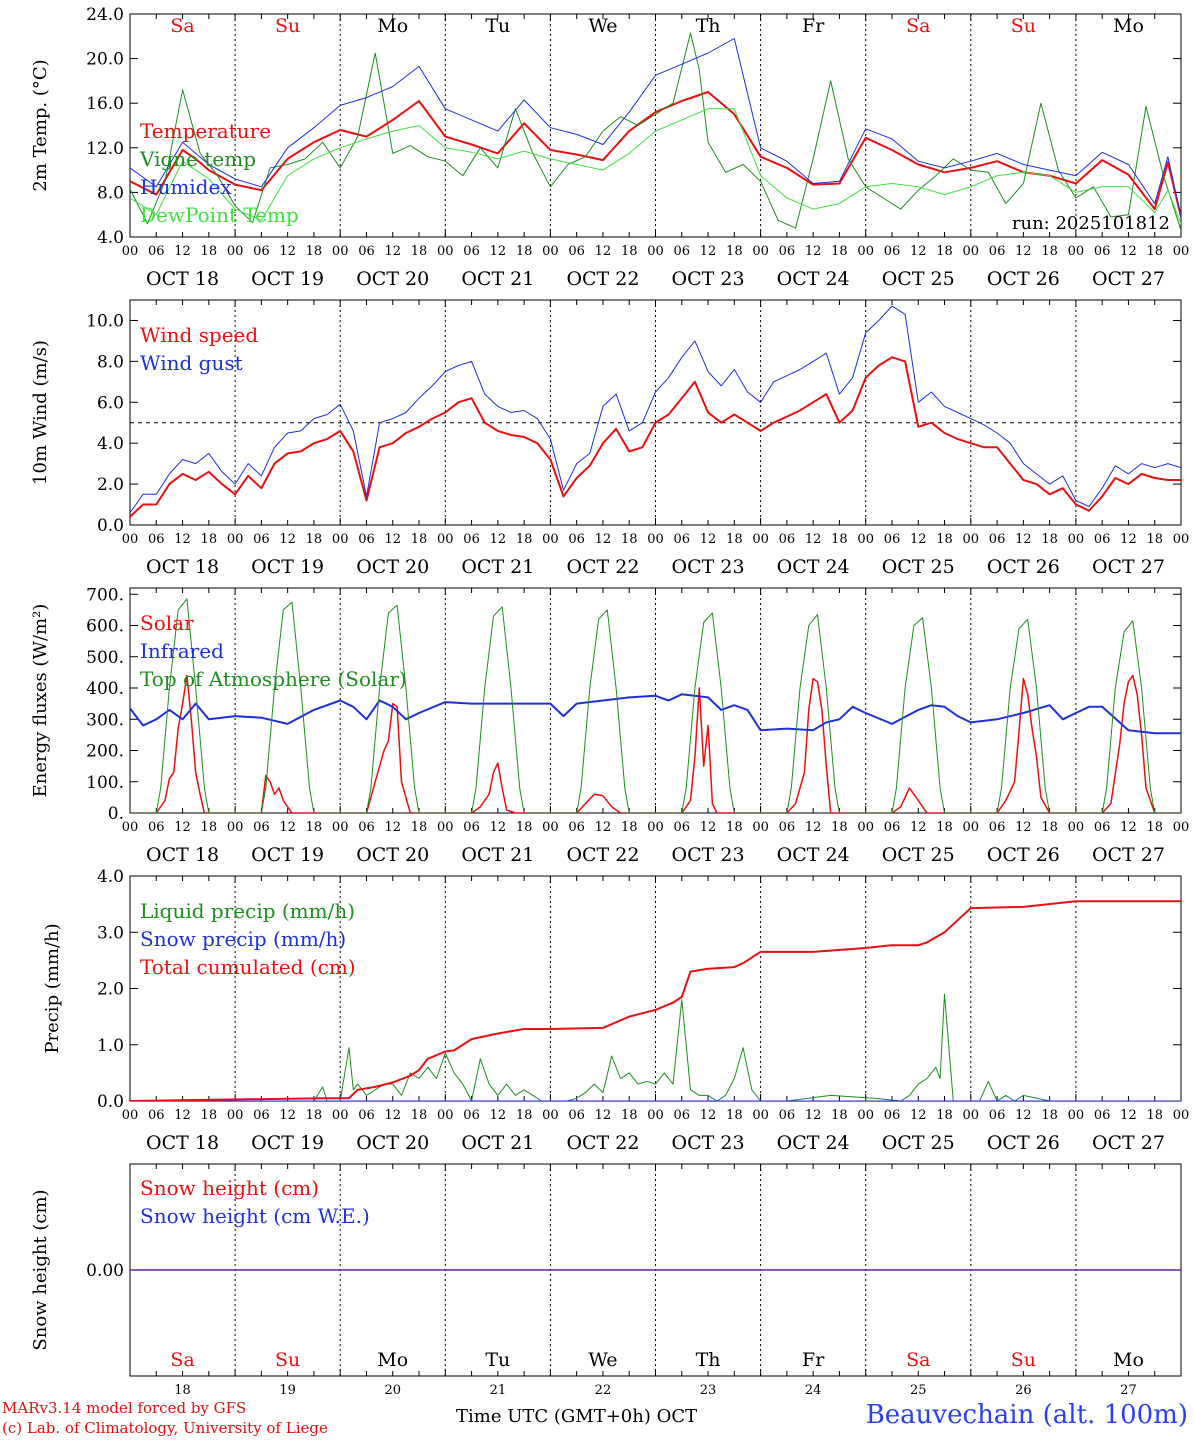  I want to click on y-tick-label: 4.0, so click(110, 238).